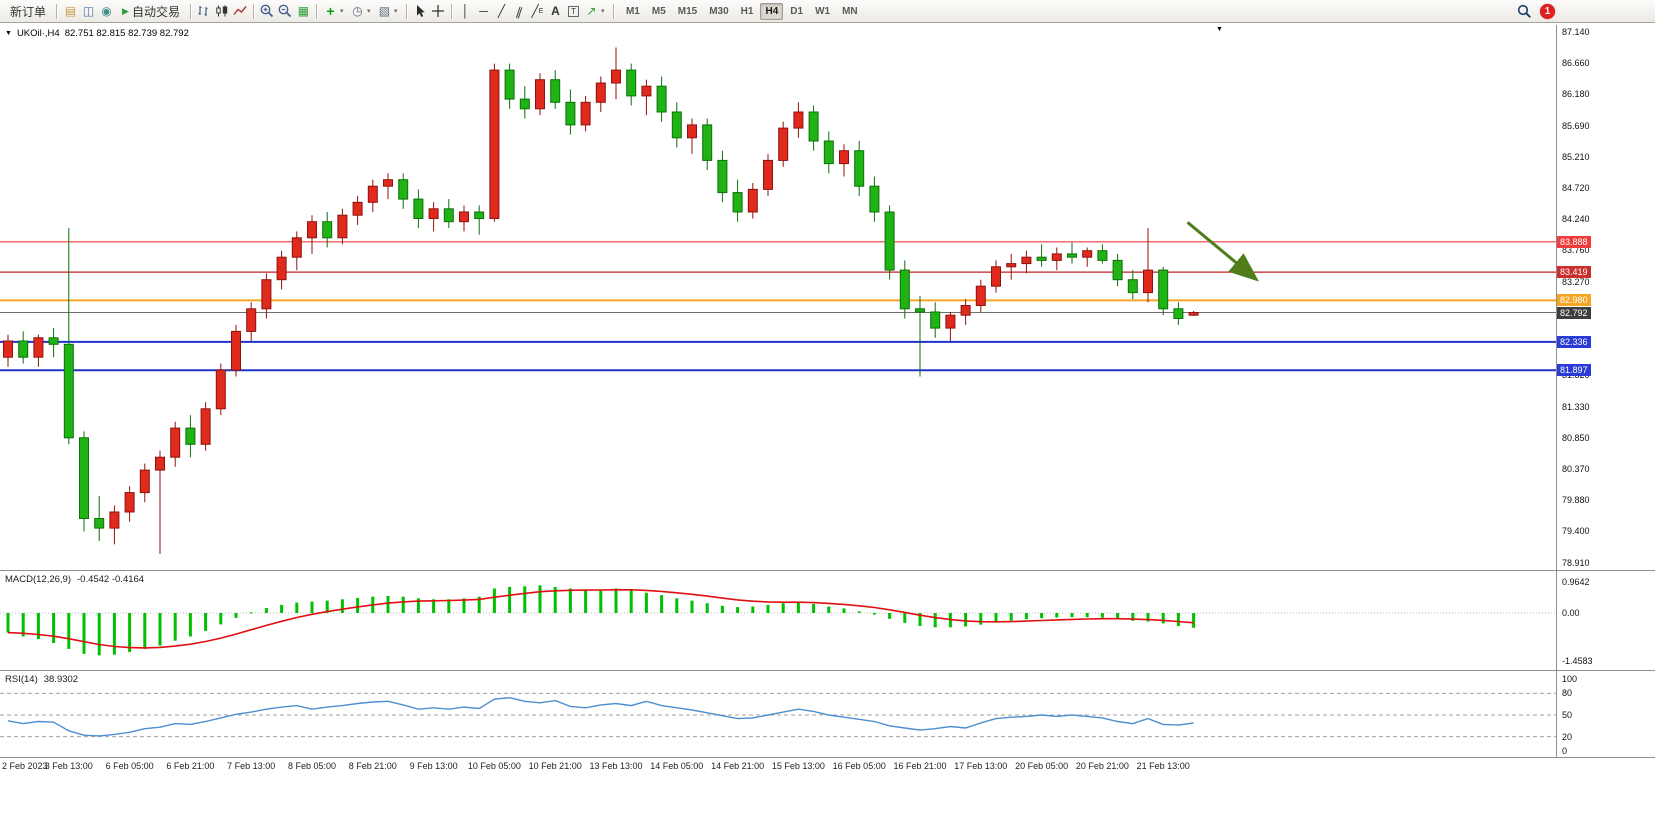  I want to click on fibonacci-icon: ╱ E, so click(537, 11).